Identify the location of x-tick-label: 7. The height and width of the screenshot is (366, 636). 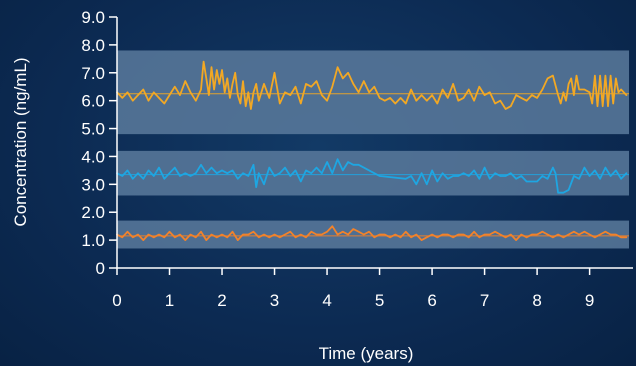
(484, 300).